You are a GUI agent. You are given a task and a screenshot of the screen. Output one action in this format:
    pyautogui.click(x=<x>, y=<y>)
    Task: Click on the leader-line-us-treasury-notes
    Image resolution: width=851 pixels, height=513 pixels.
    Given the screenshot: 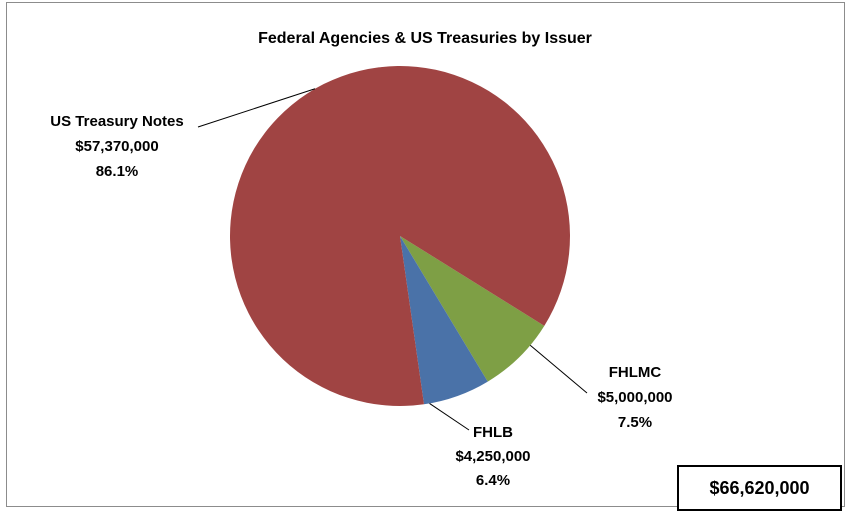 What is the action you would take?
    pyautogui.click(x=256, y=108)
    